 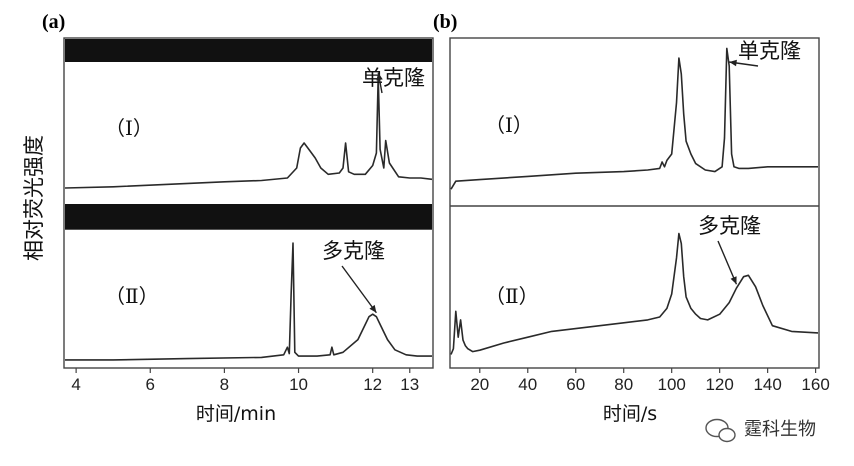 I want to click on panel-a-x-tick-label-4: 4, so click(x=75, y=384).